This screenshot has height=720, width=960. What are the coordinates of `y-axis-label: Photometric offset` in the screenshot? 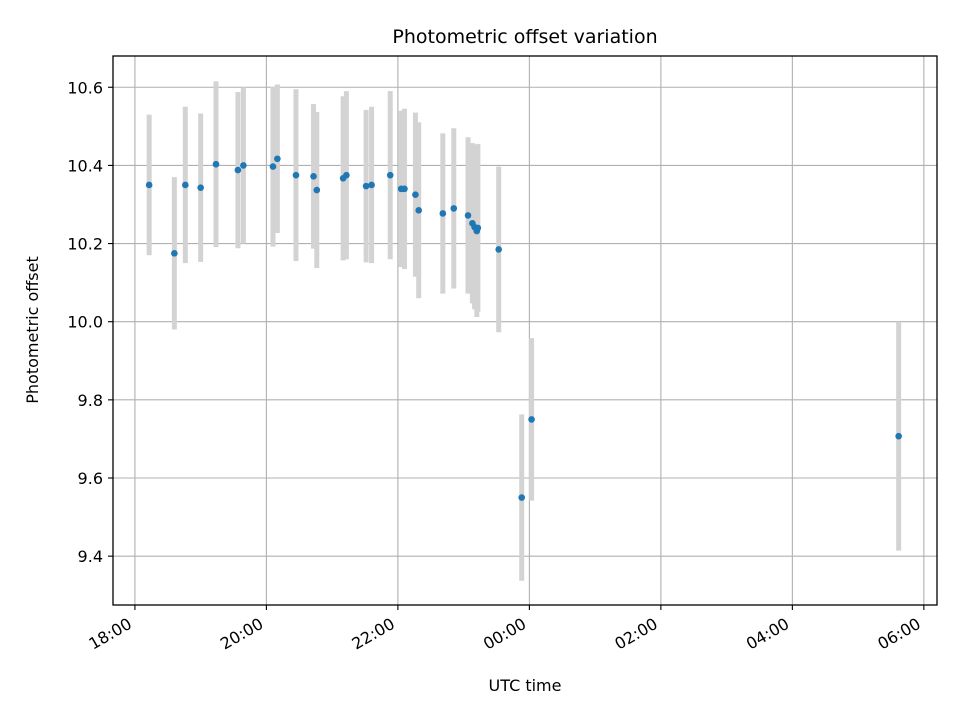 It's located at (32, 330).